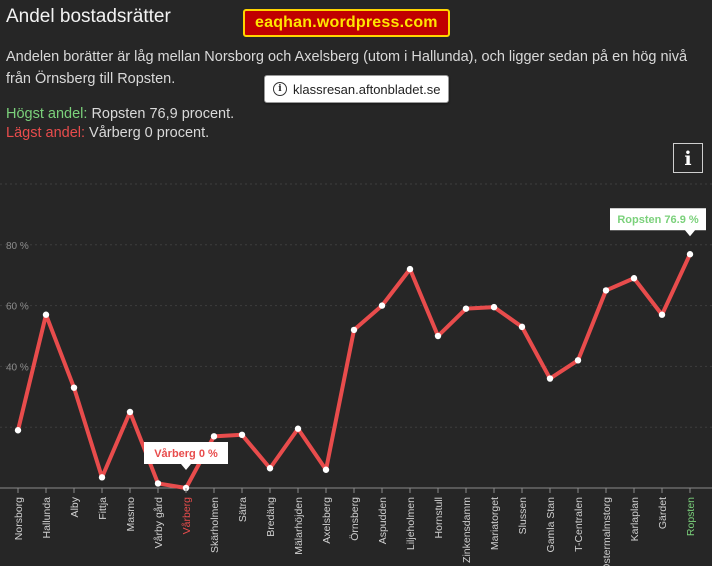  Describe the element at coordinates (18, 430) in the screenshot. I see `data-point-norsborg` at that location.